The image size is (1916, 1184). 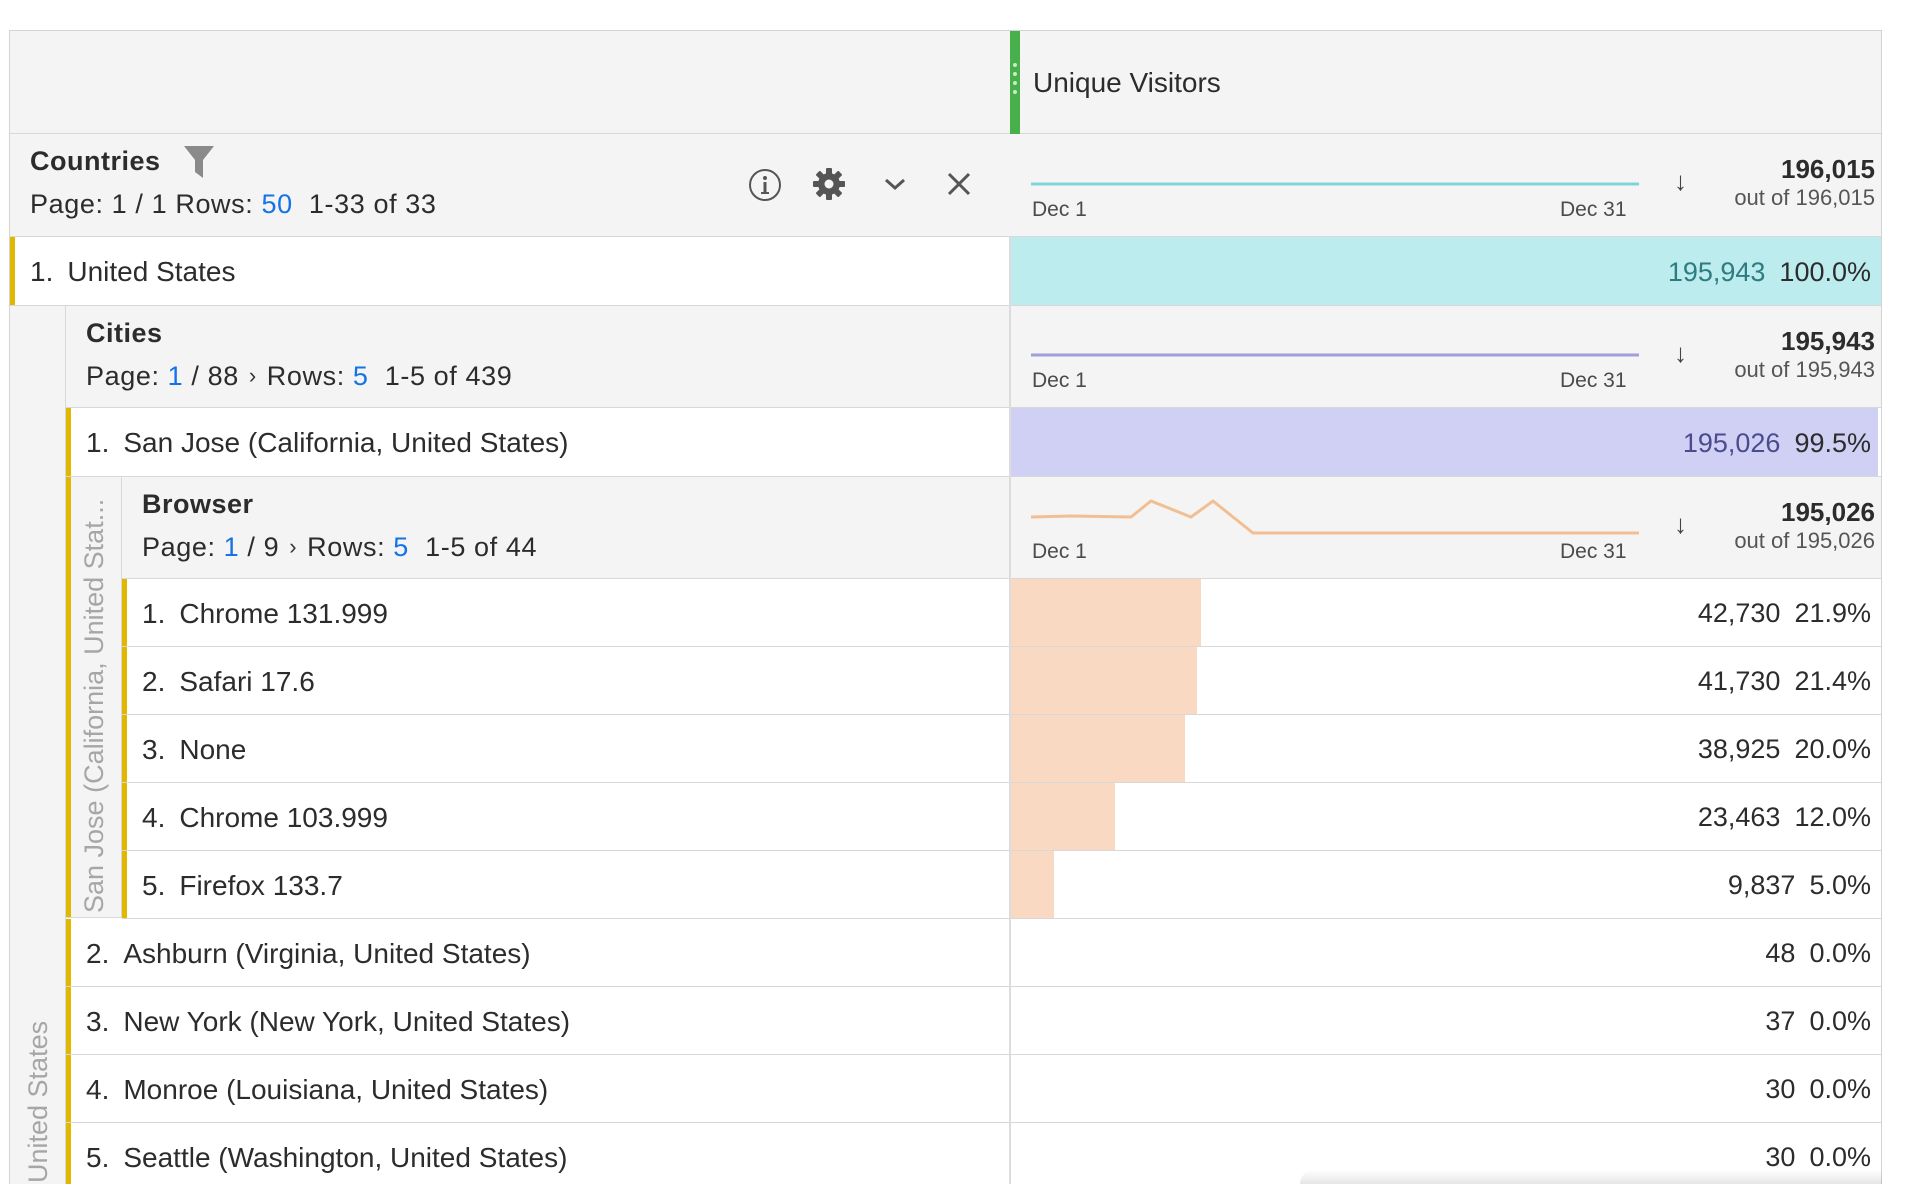 I want to click on row-value: 195,943, so click(x=1716, y=272).